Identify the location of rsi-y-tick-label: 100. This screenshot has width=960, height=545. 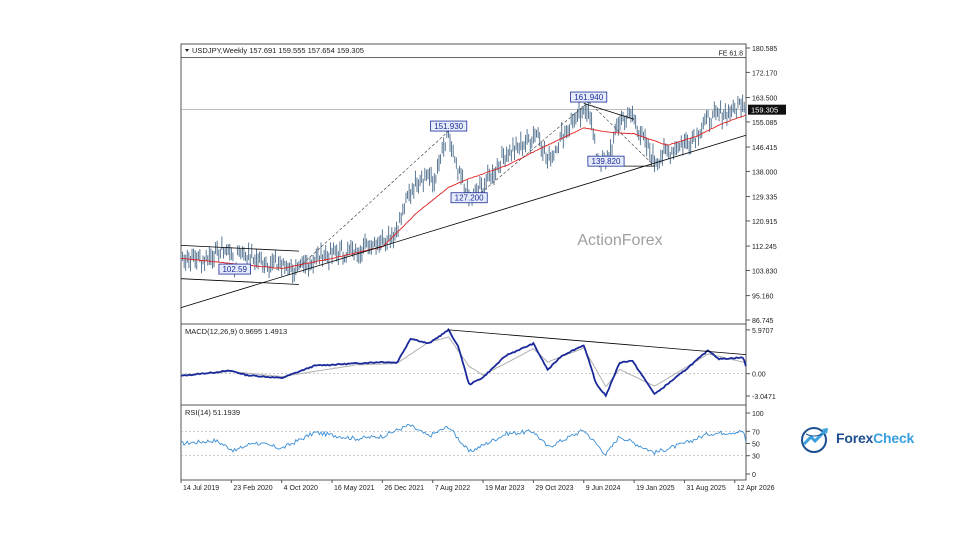
(758, 414).